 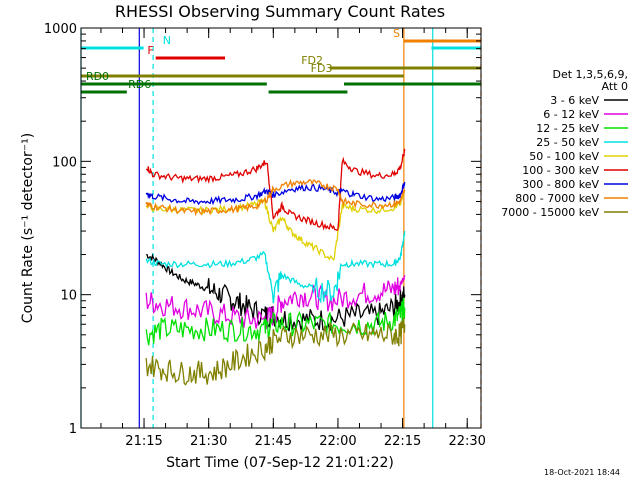 I want to click on x-axis-label: Start Time (07-Sep-12 21:01:22), so click(x=280, y=463).